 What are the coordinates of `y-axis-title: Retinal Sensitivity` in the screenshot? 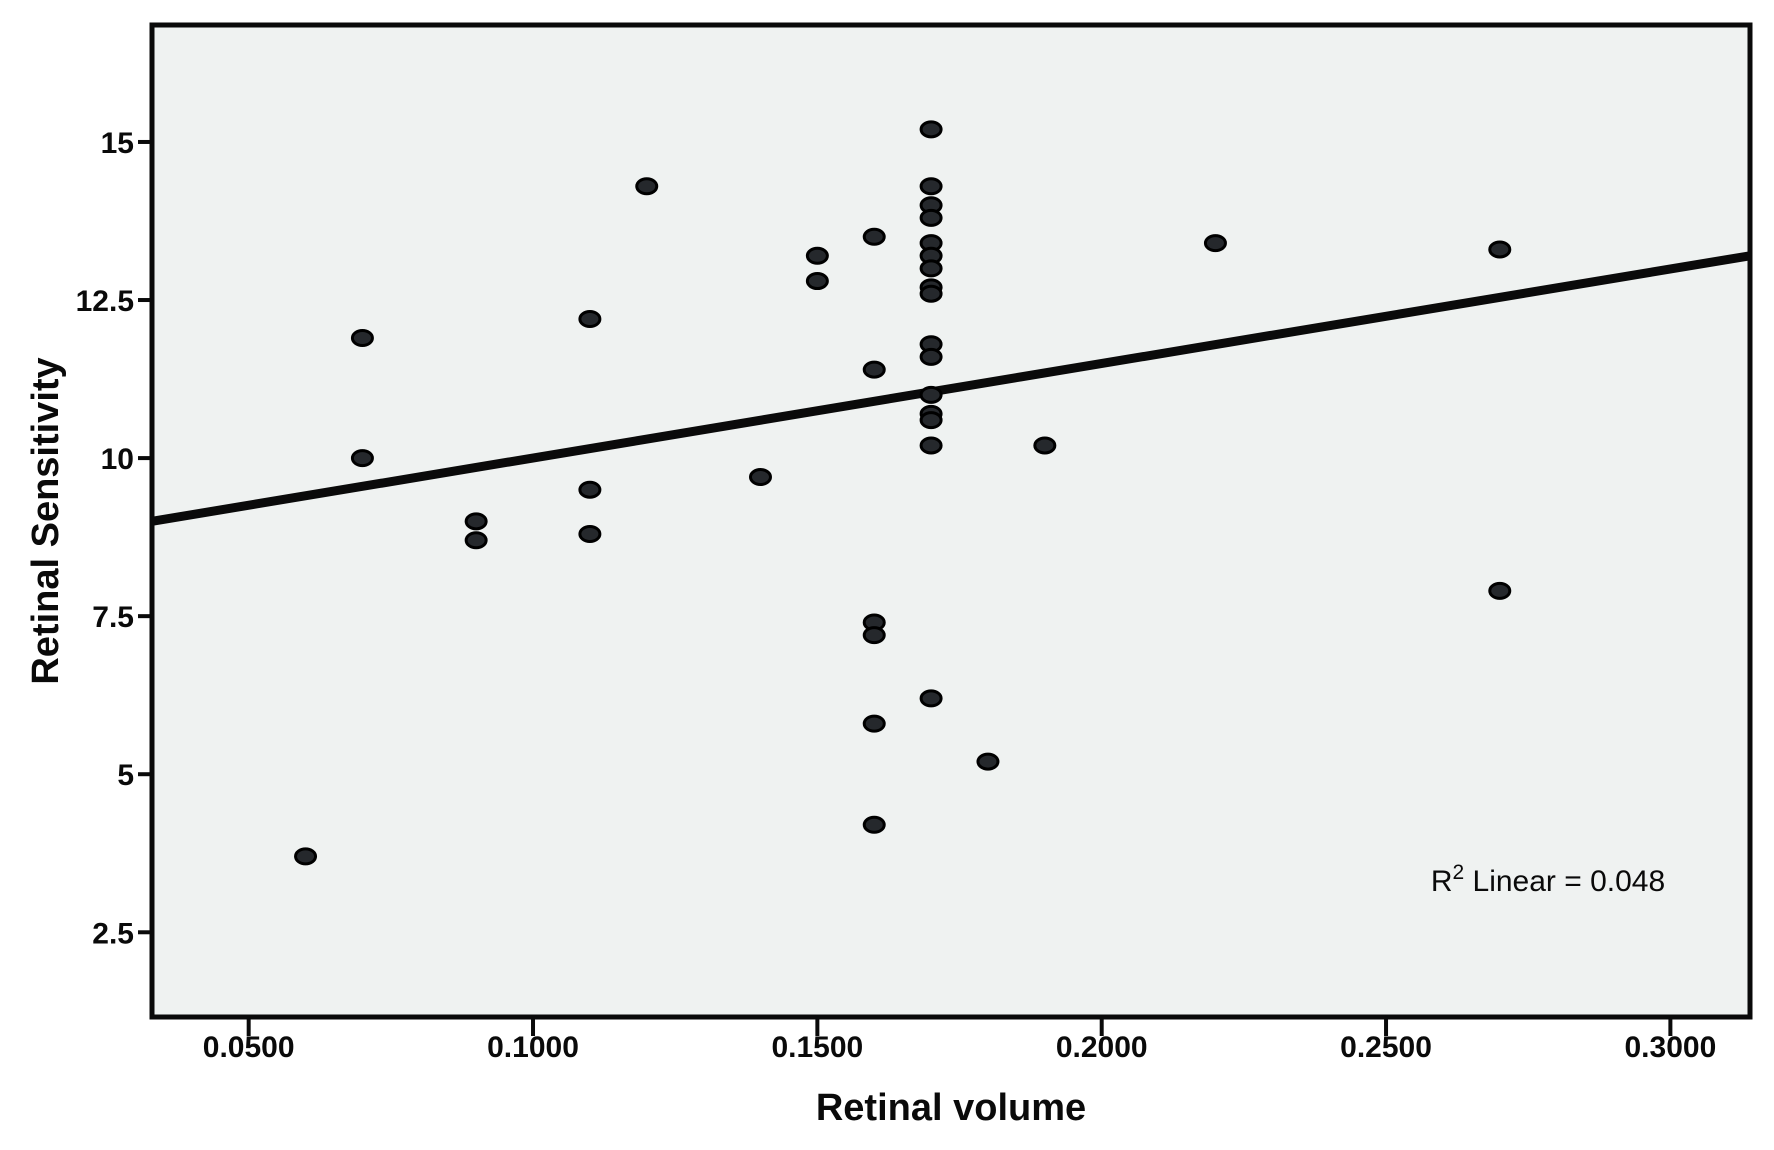 It's located at (46, 520).